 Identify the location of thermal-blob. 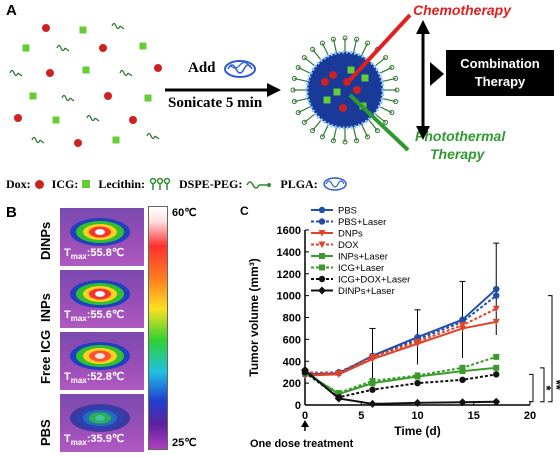
(100, 232).